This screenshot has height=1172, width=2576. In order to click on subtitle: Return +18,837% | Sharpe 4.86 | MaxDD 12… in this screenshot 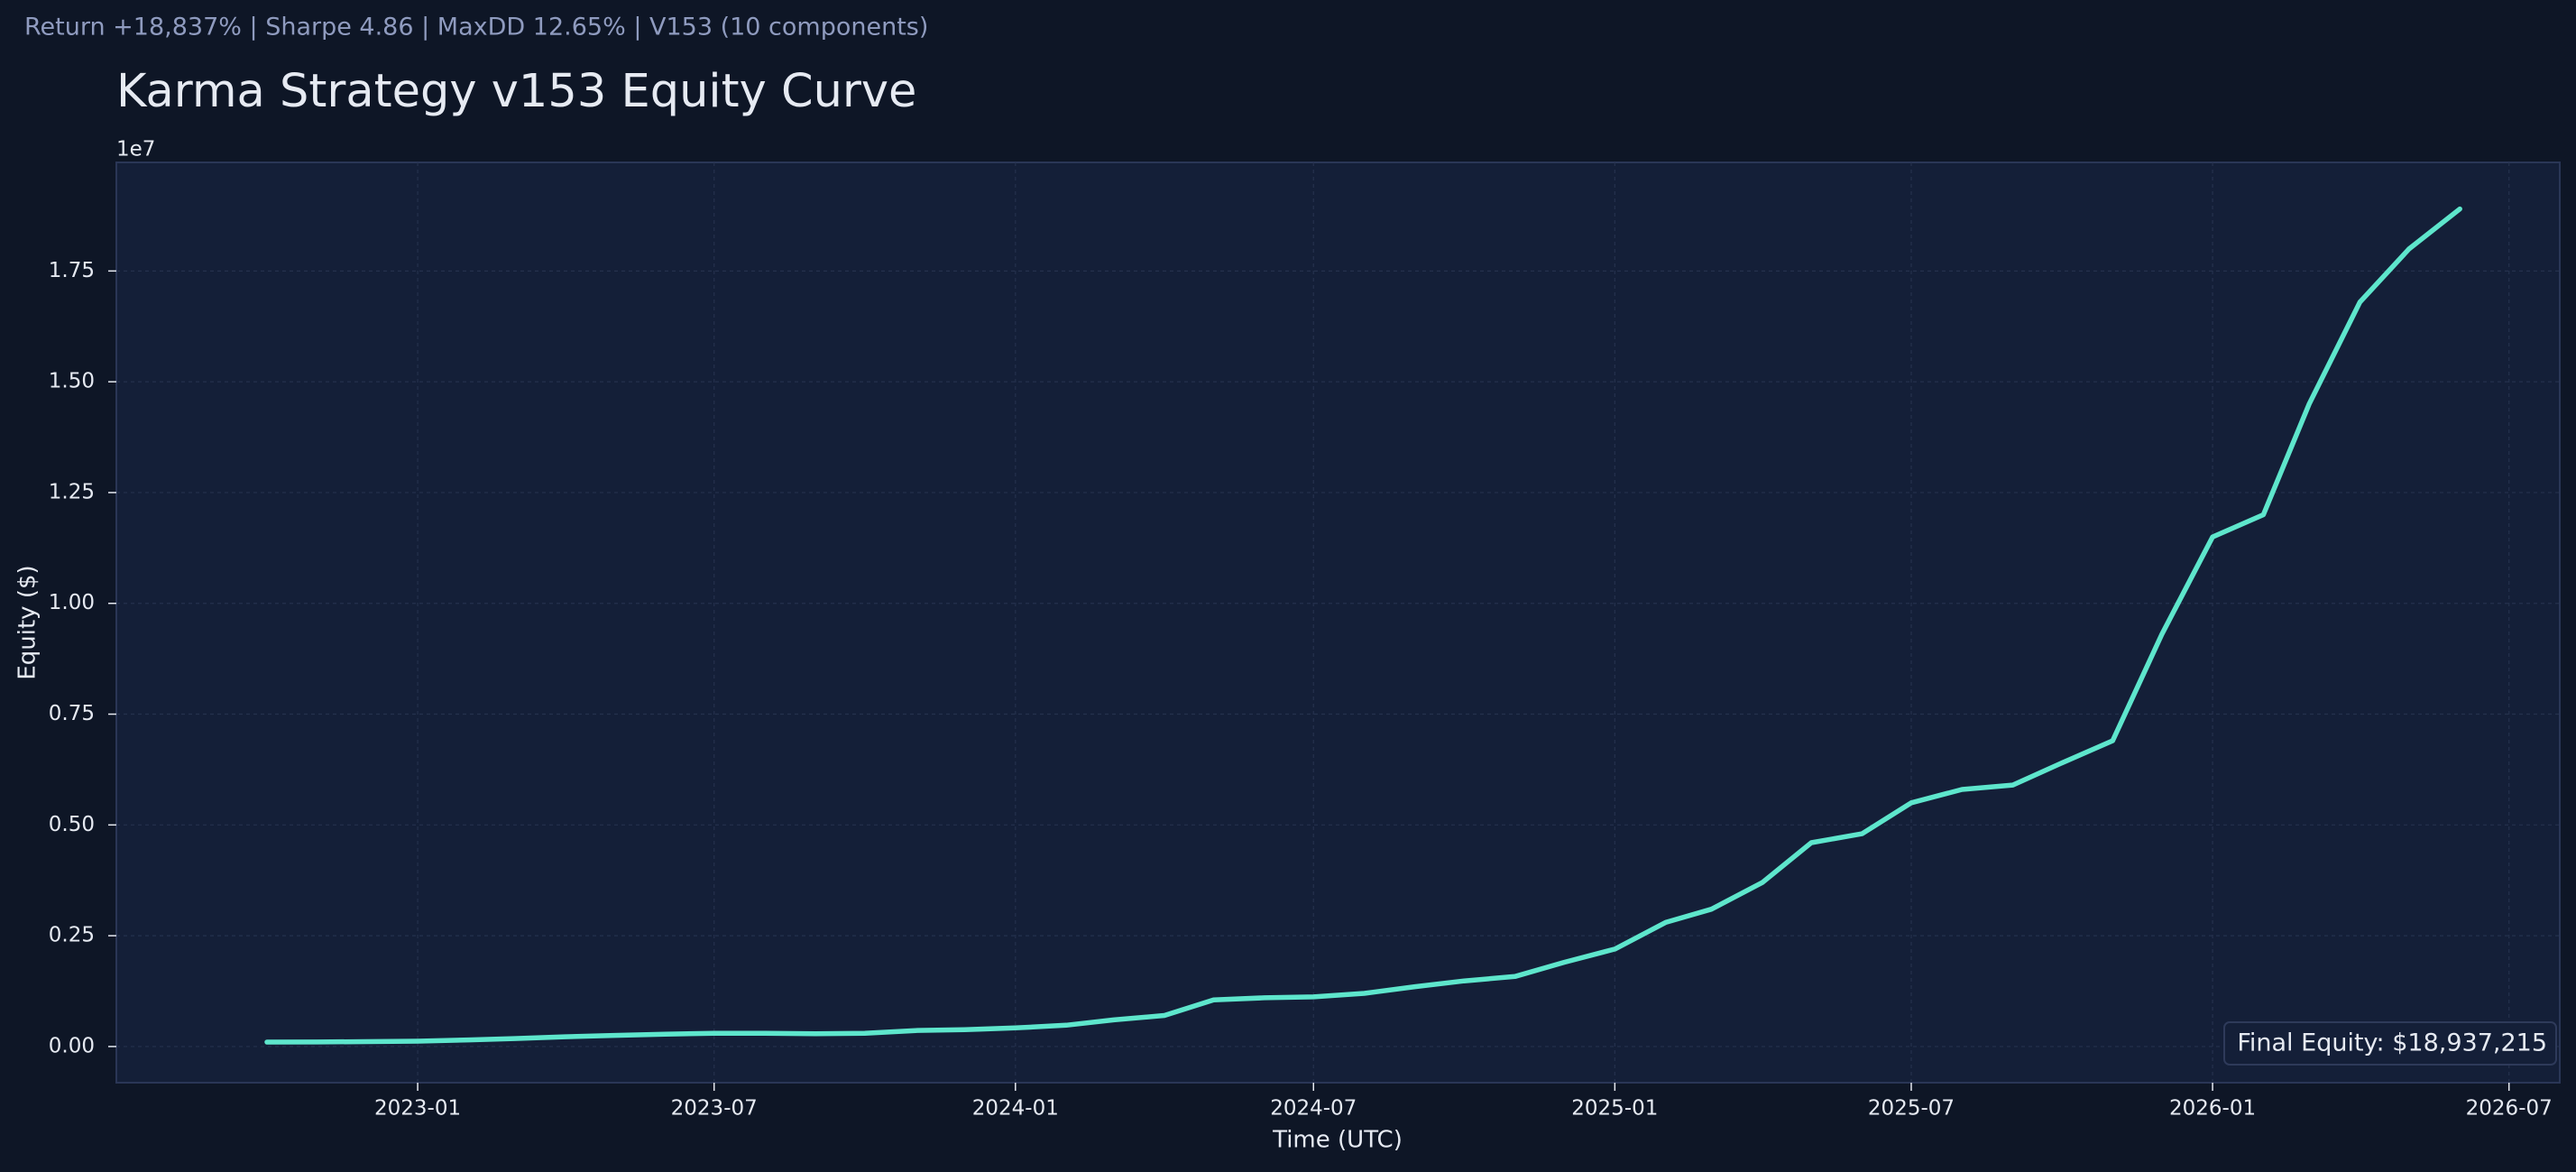, I will do `click(476, 28)`.